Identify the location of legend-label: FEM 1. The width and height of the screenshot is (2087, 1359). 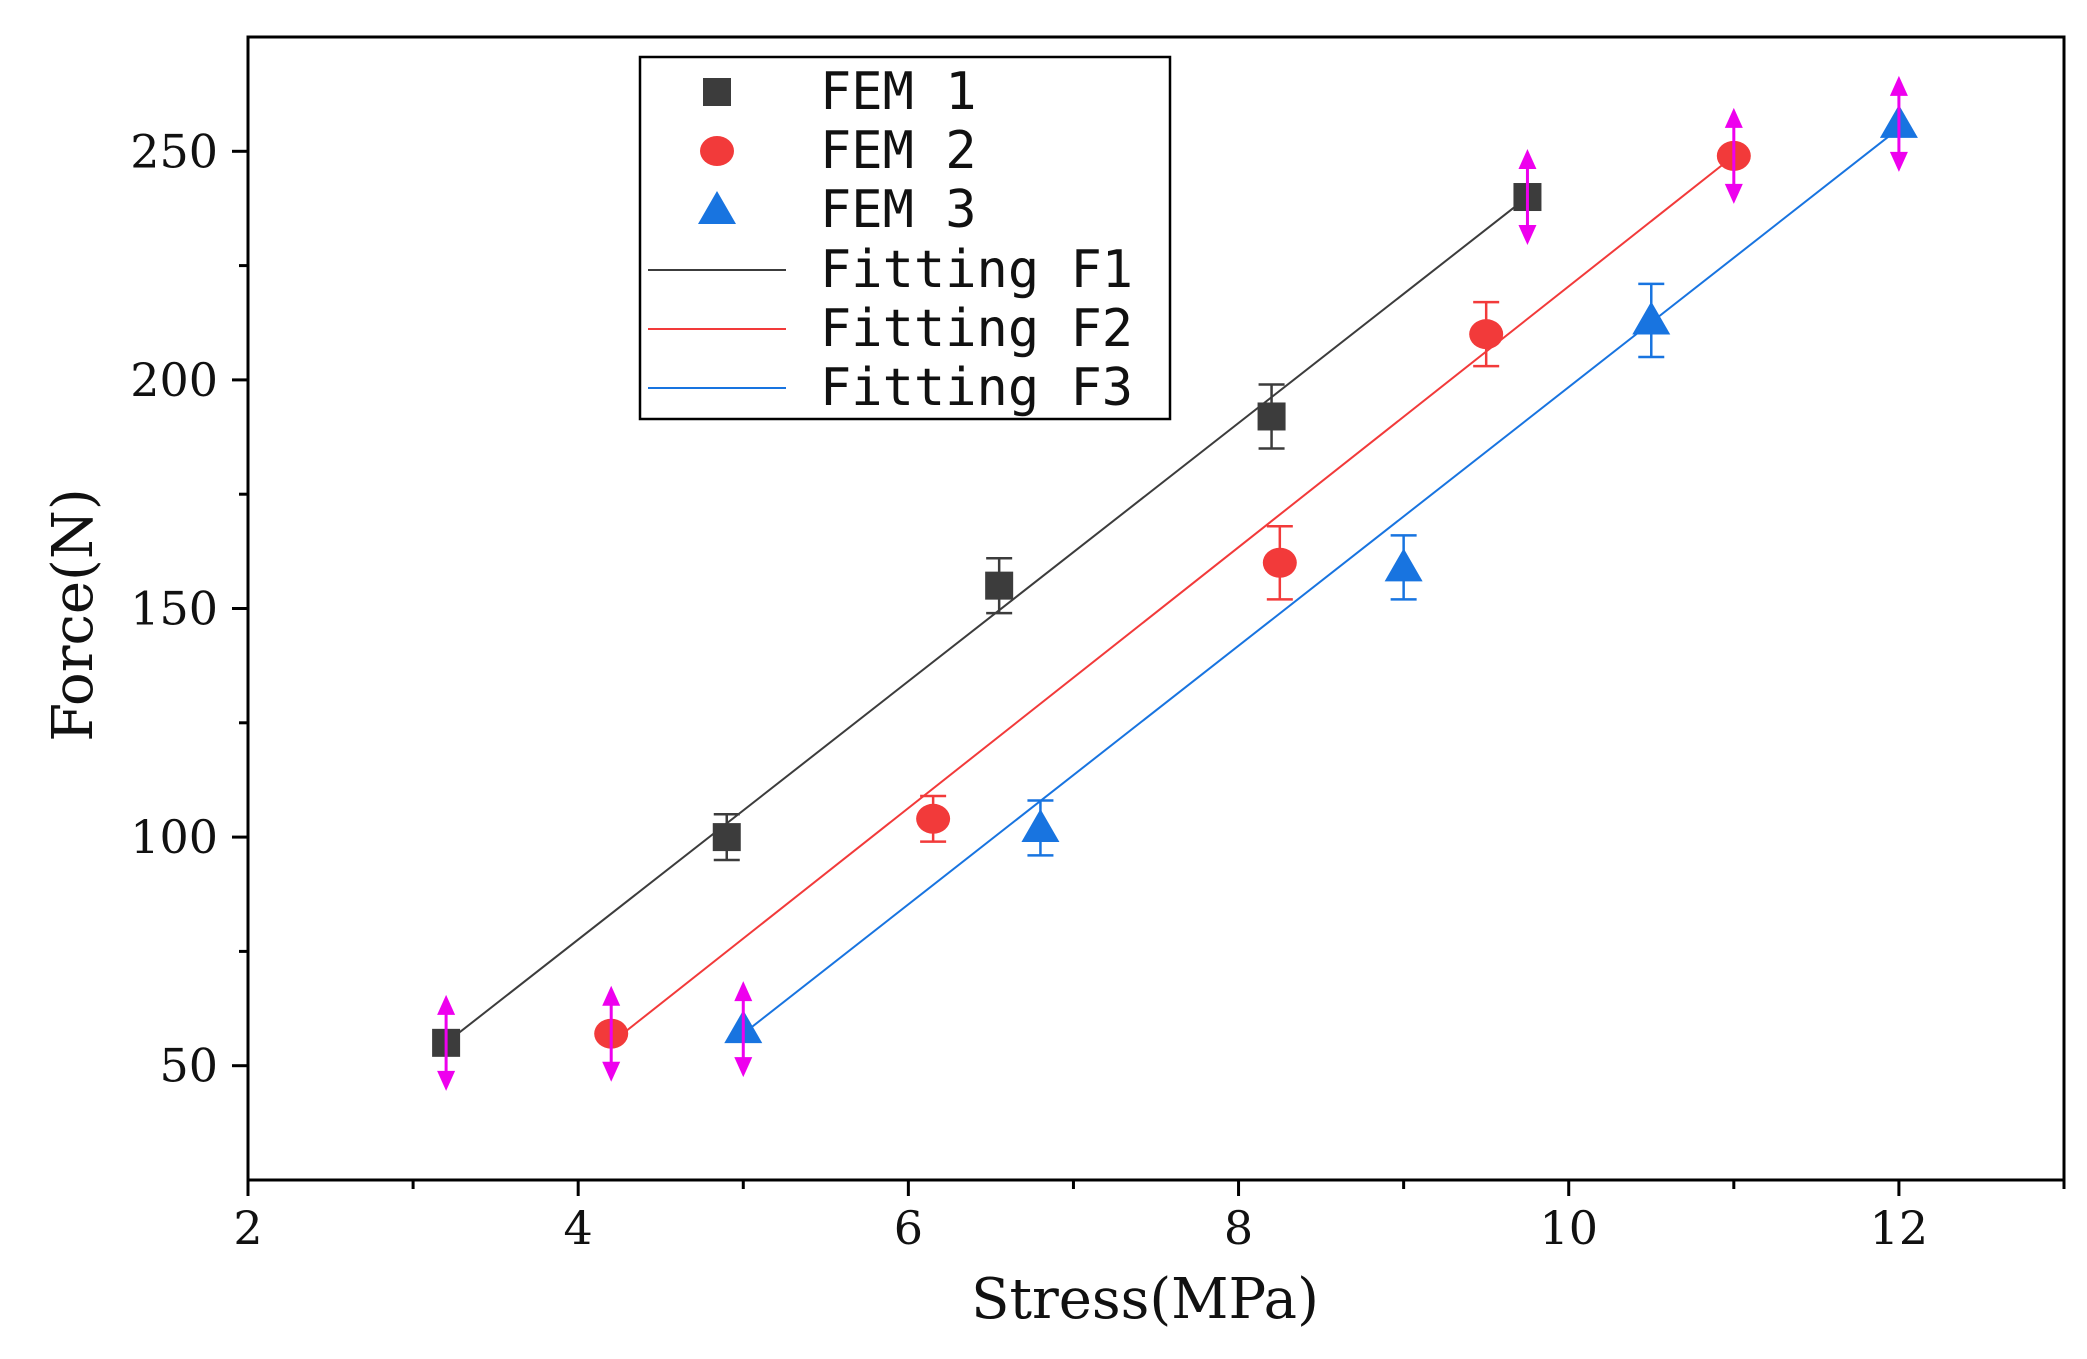
(898, 92).